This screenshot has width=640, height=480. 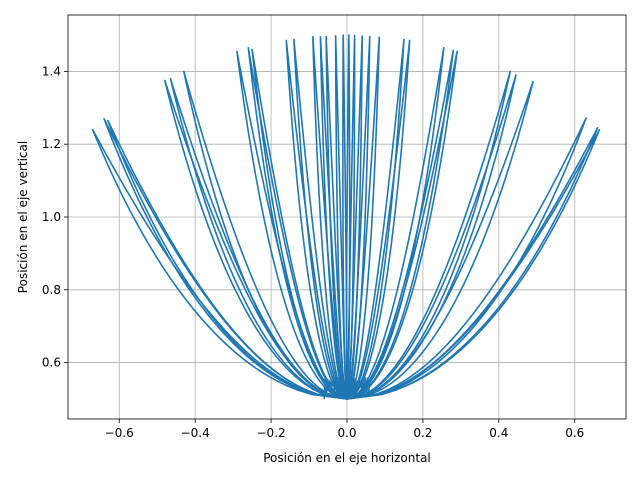 What do you see at coordinates (347, 388) in the screenshot?
I see `trajectory-base` at bounding box center [347, 388].